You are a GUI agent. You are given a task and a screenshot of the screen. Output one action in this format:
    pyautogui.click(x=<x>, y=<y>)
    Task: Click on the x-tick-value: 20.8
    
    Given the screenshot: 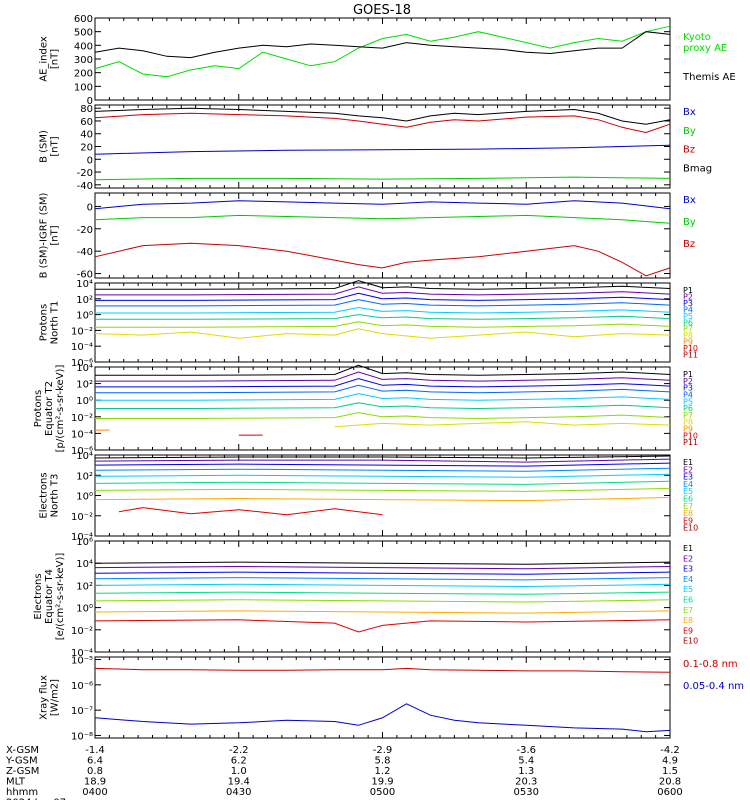 What is the action you would take?
    pyautogui.click(x=670, y=782)
    